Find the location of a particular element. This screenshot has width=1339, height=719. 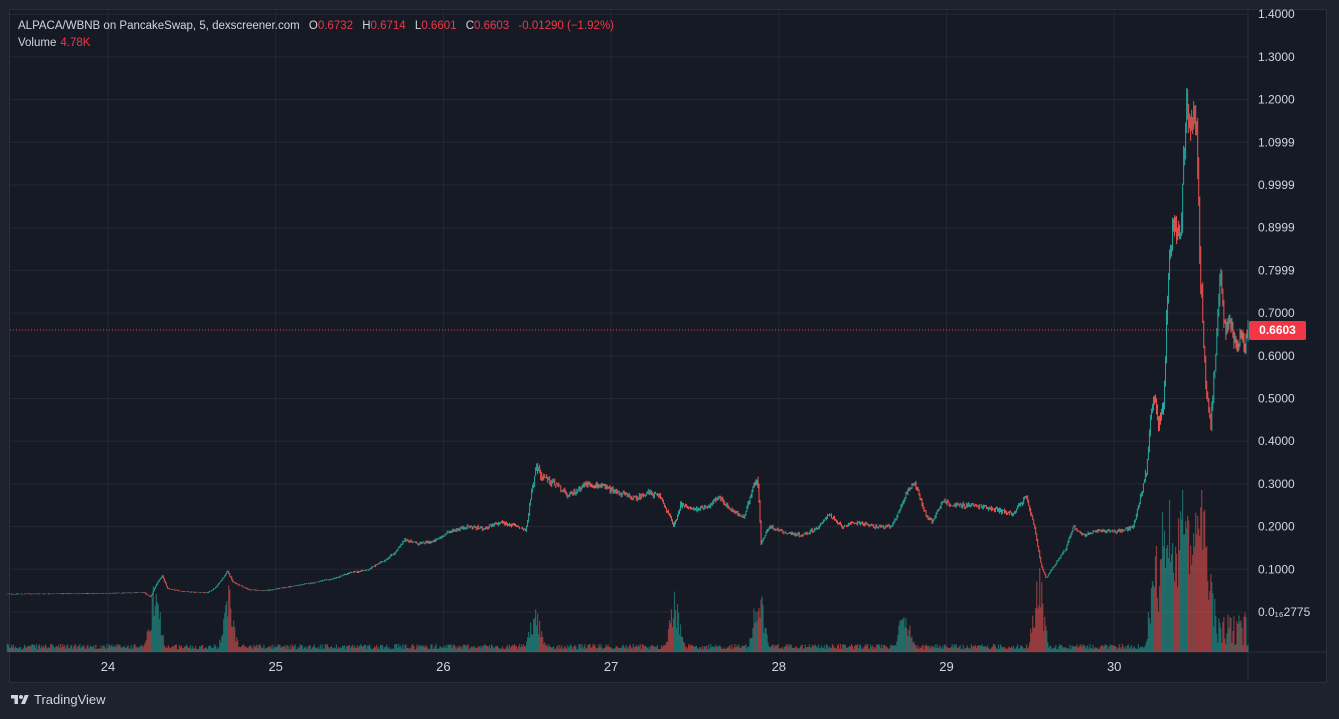

y-tick-label: 0.0₁₆2775 is located at coordinates (1284, 612).